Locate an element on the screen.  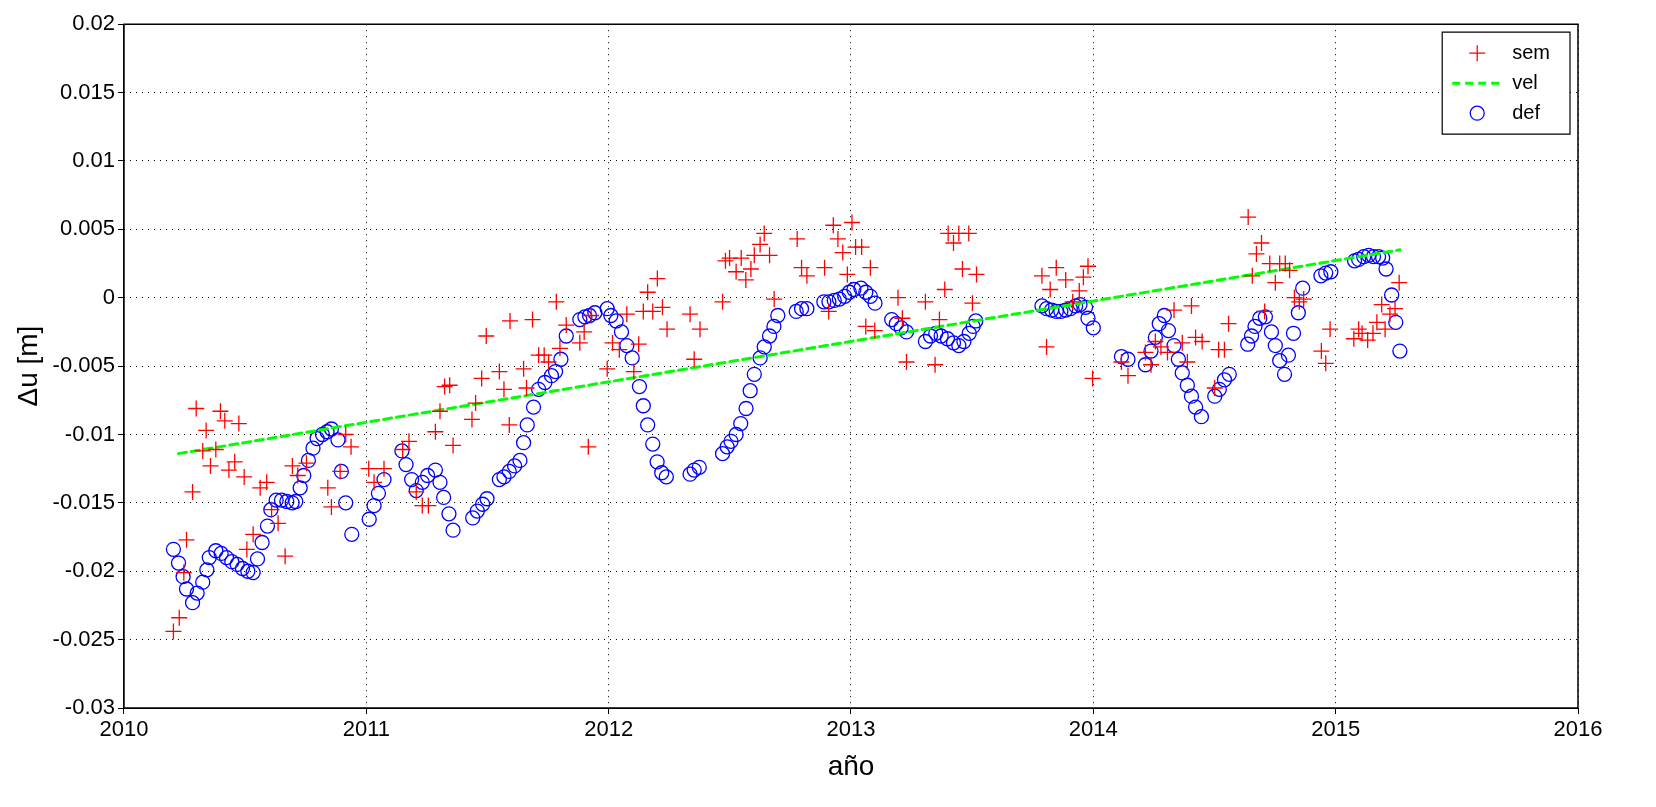
x-tick-label: 2014 is located at coordinates (1093, 729).